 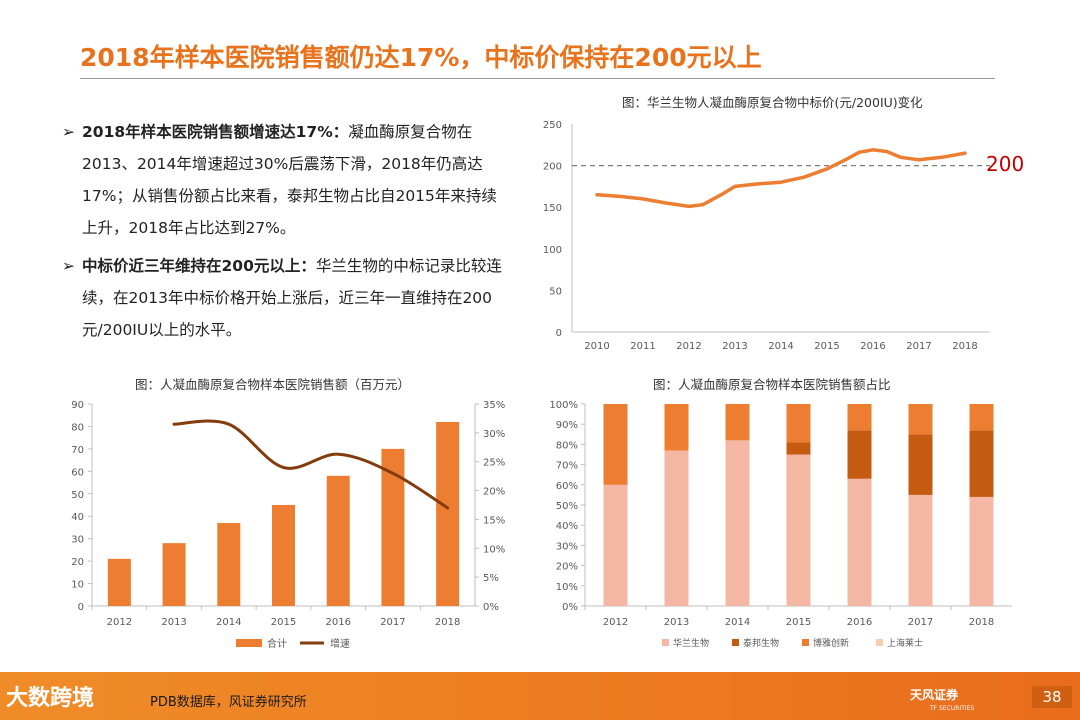 I want to click on legend-swatch-total, so click(x=249, y=643).